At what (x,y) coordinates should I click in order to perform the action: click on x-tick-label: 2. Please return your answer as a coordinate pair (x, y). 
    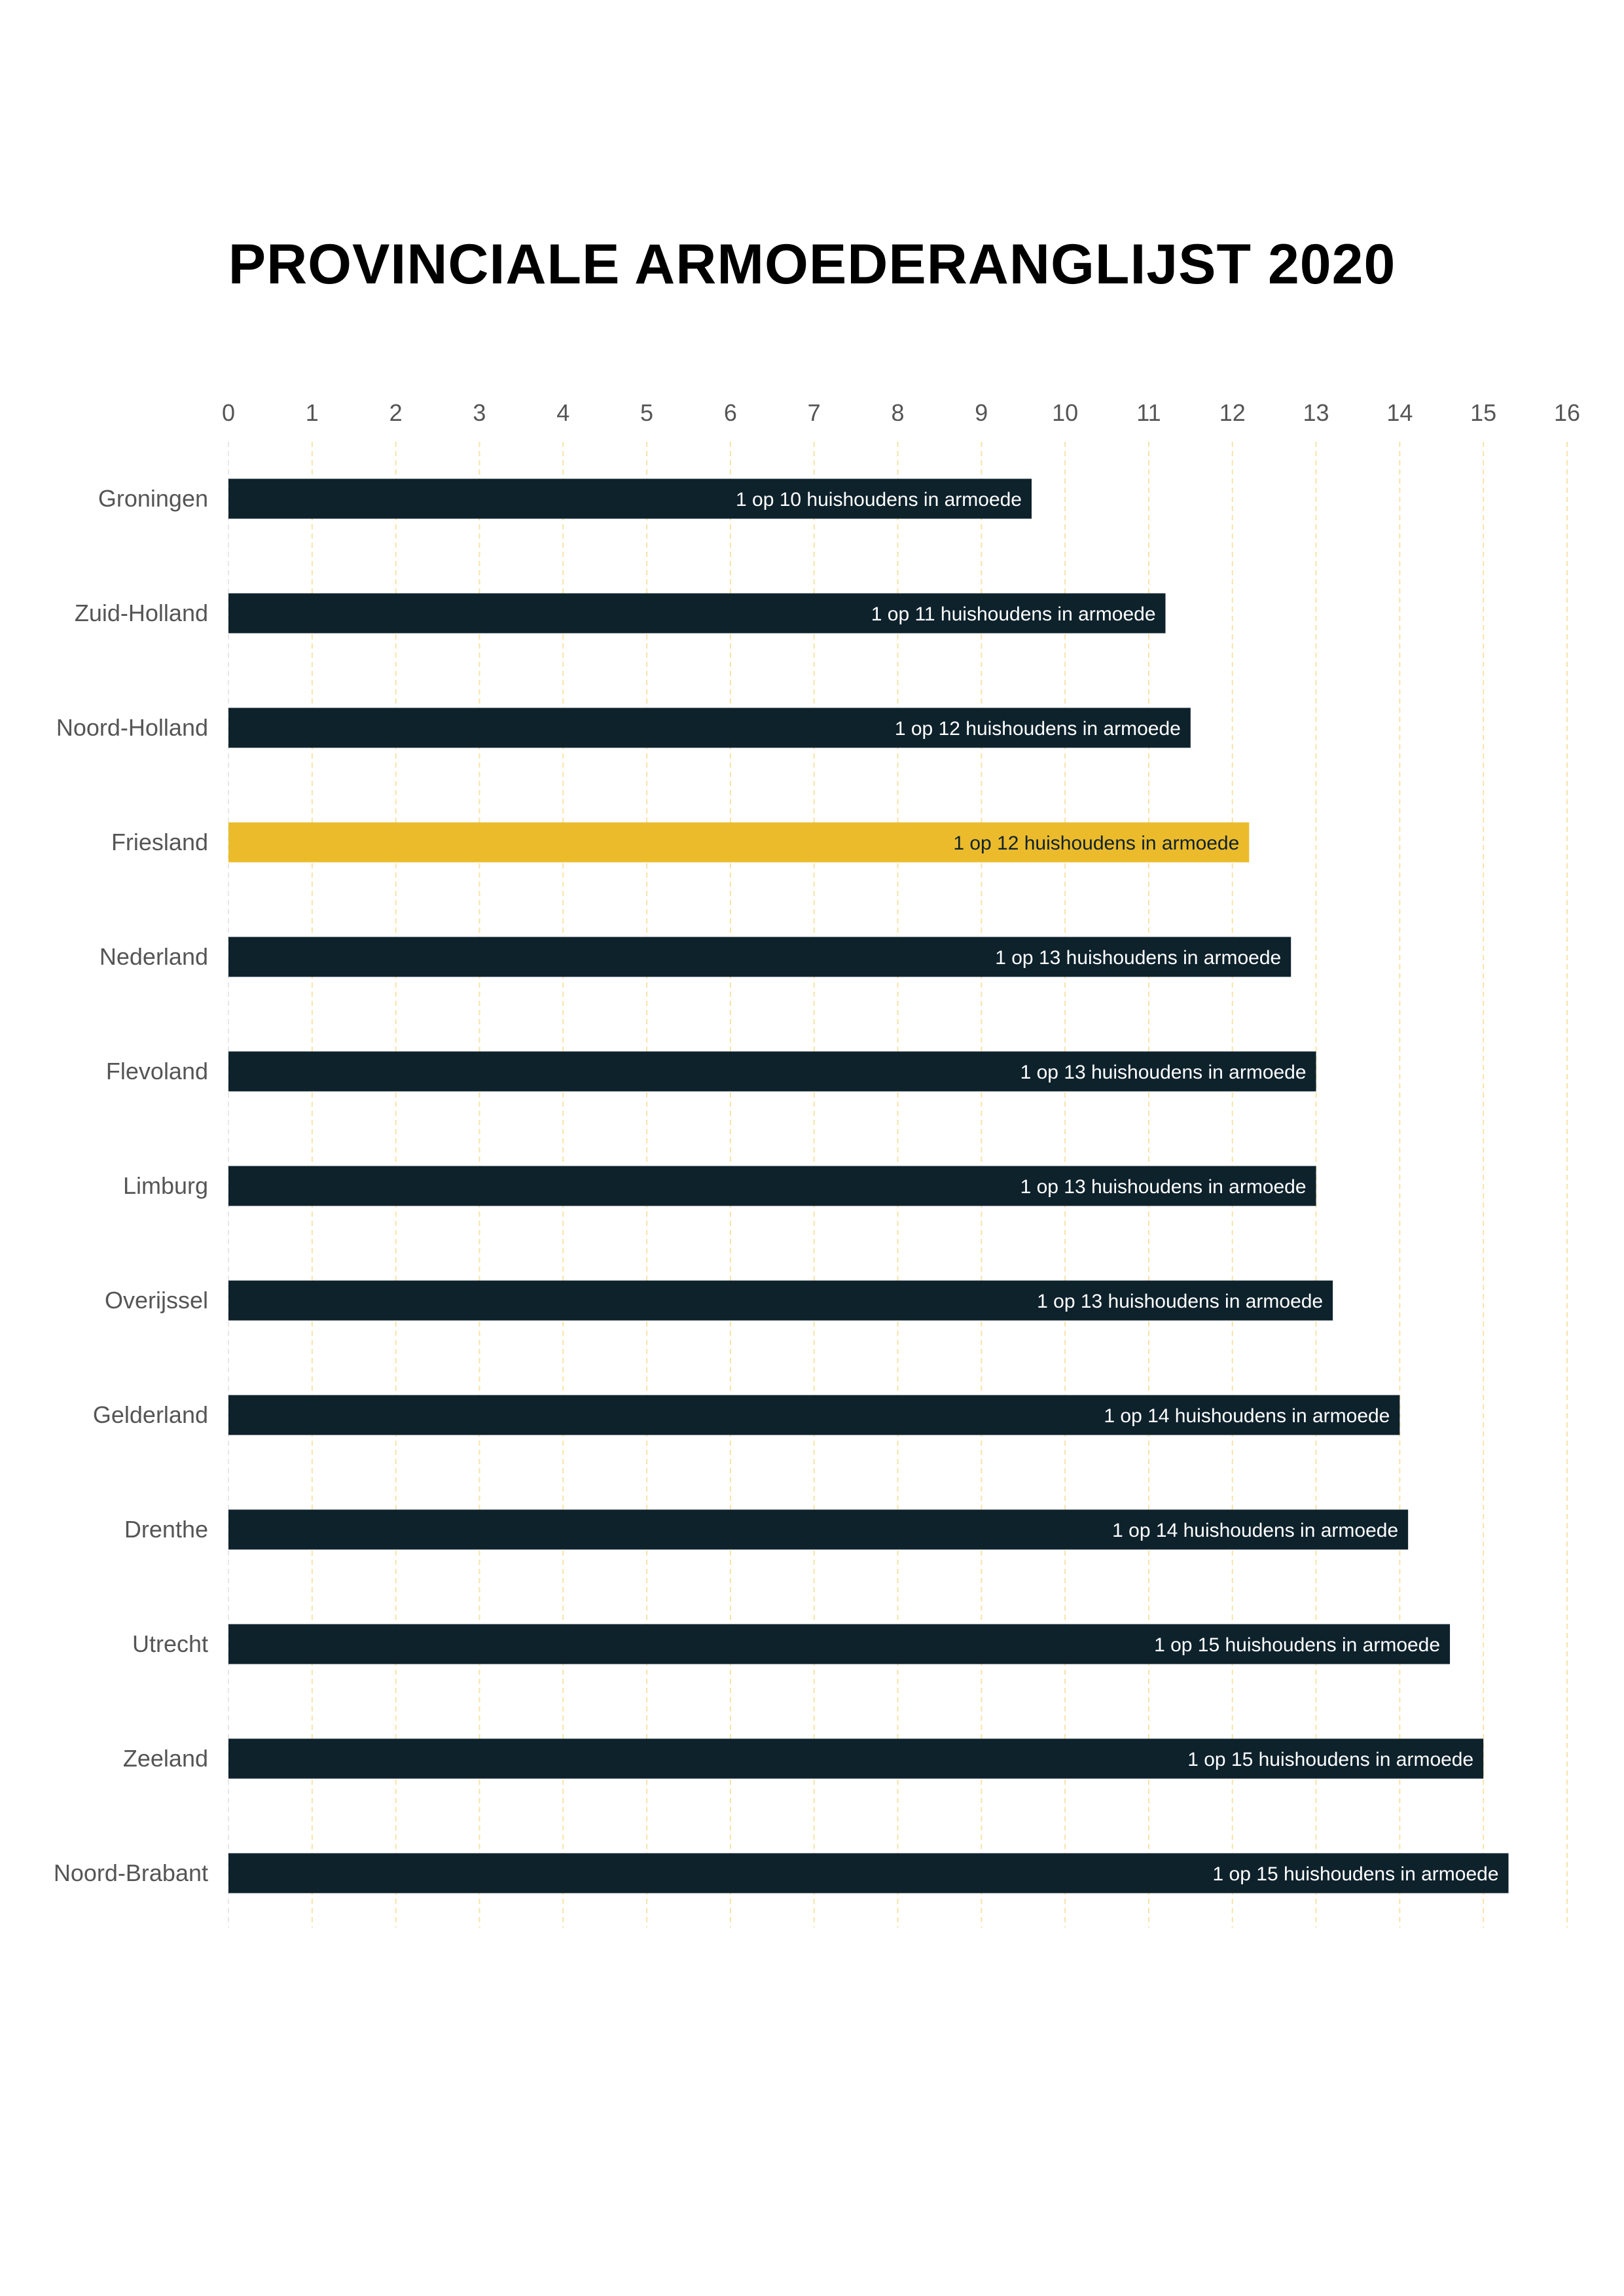
    Looking at the image, I should click on (396, 413).